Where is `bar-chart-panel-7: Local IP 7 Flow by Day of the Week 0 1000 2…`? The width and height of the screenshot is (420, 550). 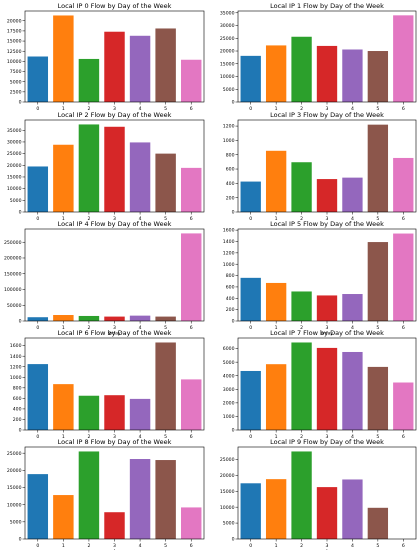
bar-chart-panel-7: Local IP 7 Flow by Day of the Week 0 1000 2… is located at coordinates (320, 384).